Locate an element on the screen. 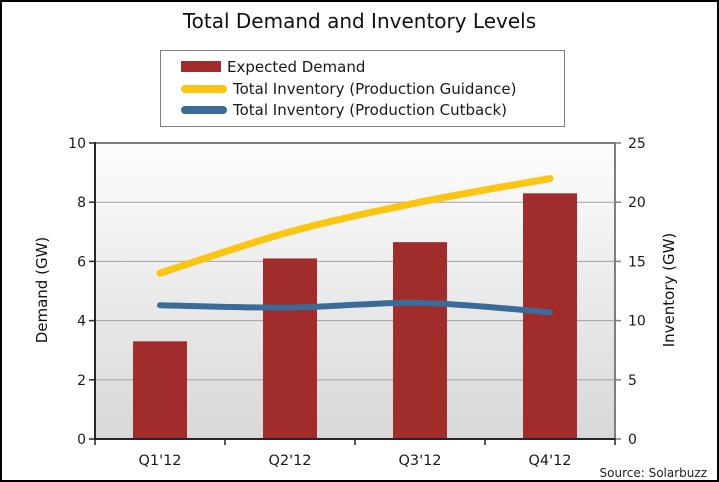  right-tick-label: 10 is located at coordinates (637, 322).